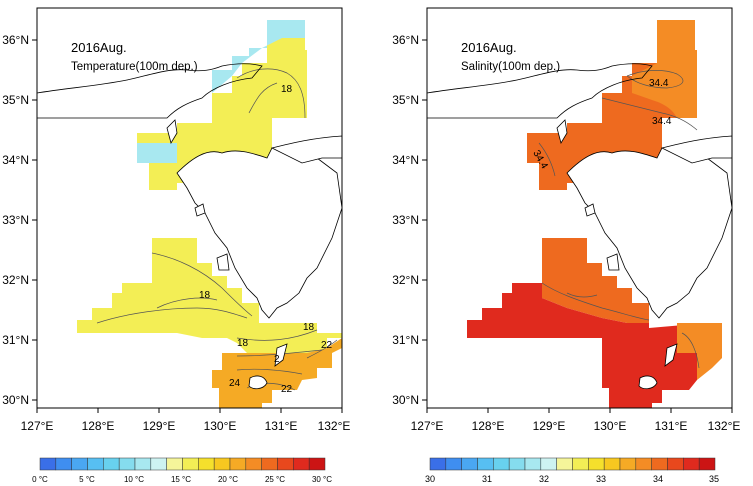 This screenshot has width=753, height=486. Describe the element at coordinates (275, 479) in the screenshot. I see `colorbar-label: 25 °C` at that location.